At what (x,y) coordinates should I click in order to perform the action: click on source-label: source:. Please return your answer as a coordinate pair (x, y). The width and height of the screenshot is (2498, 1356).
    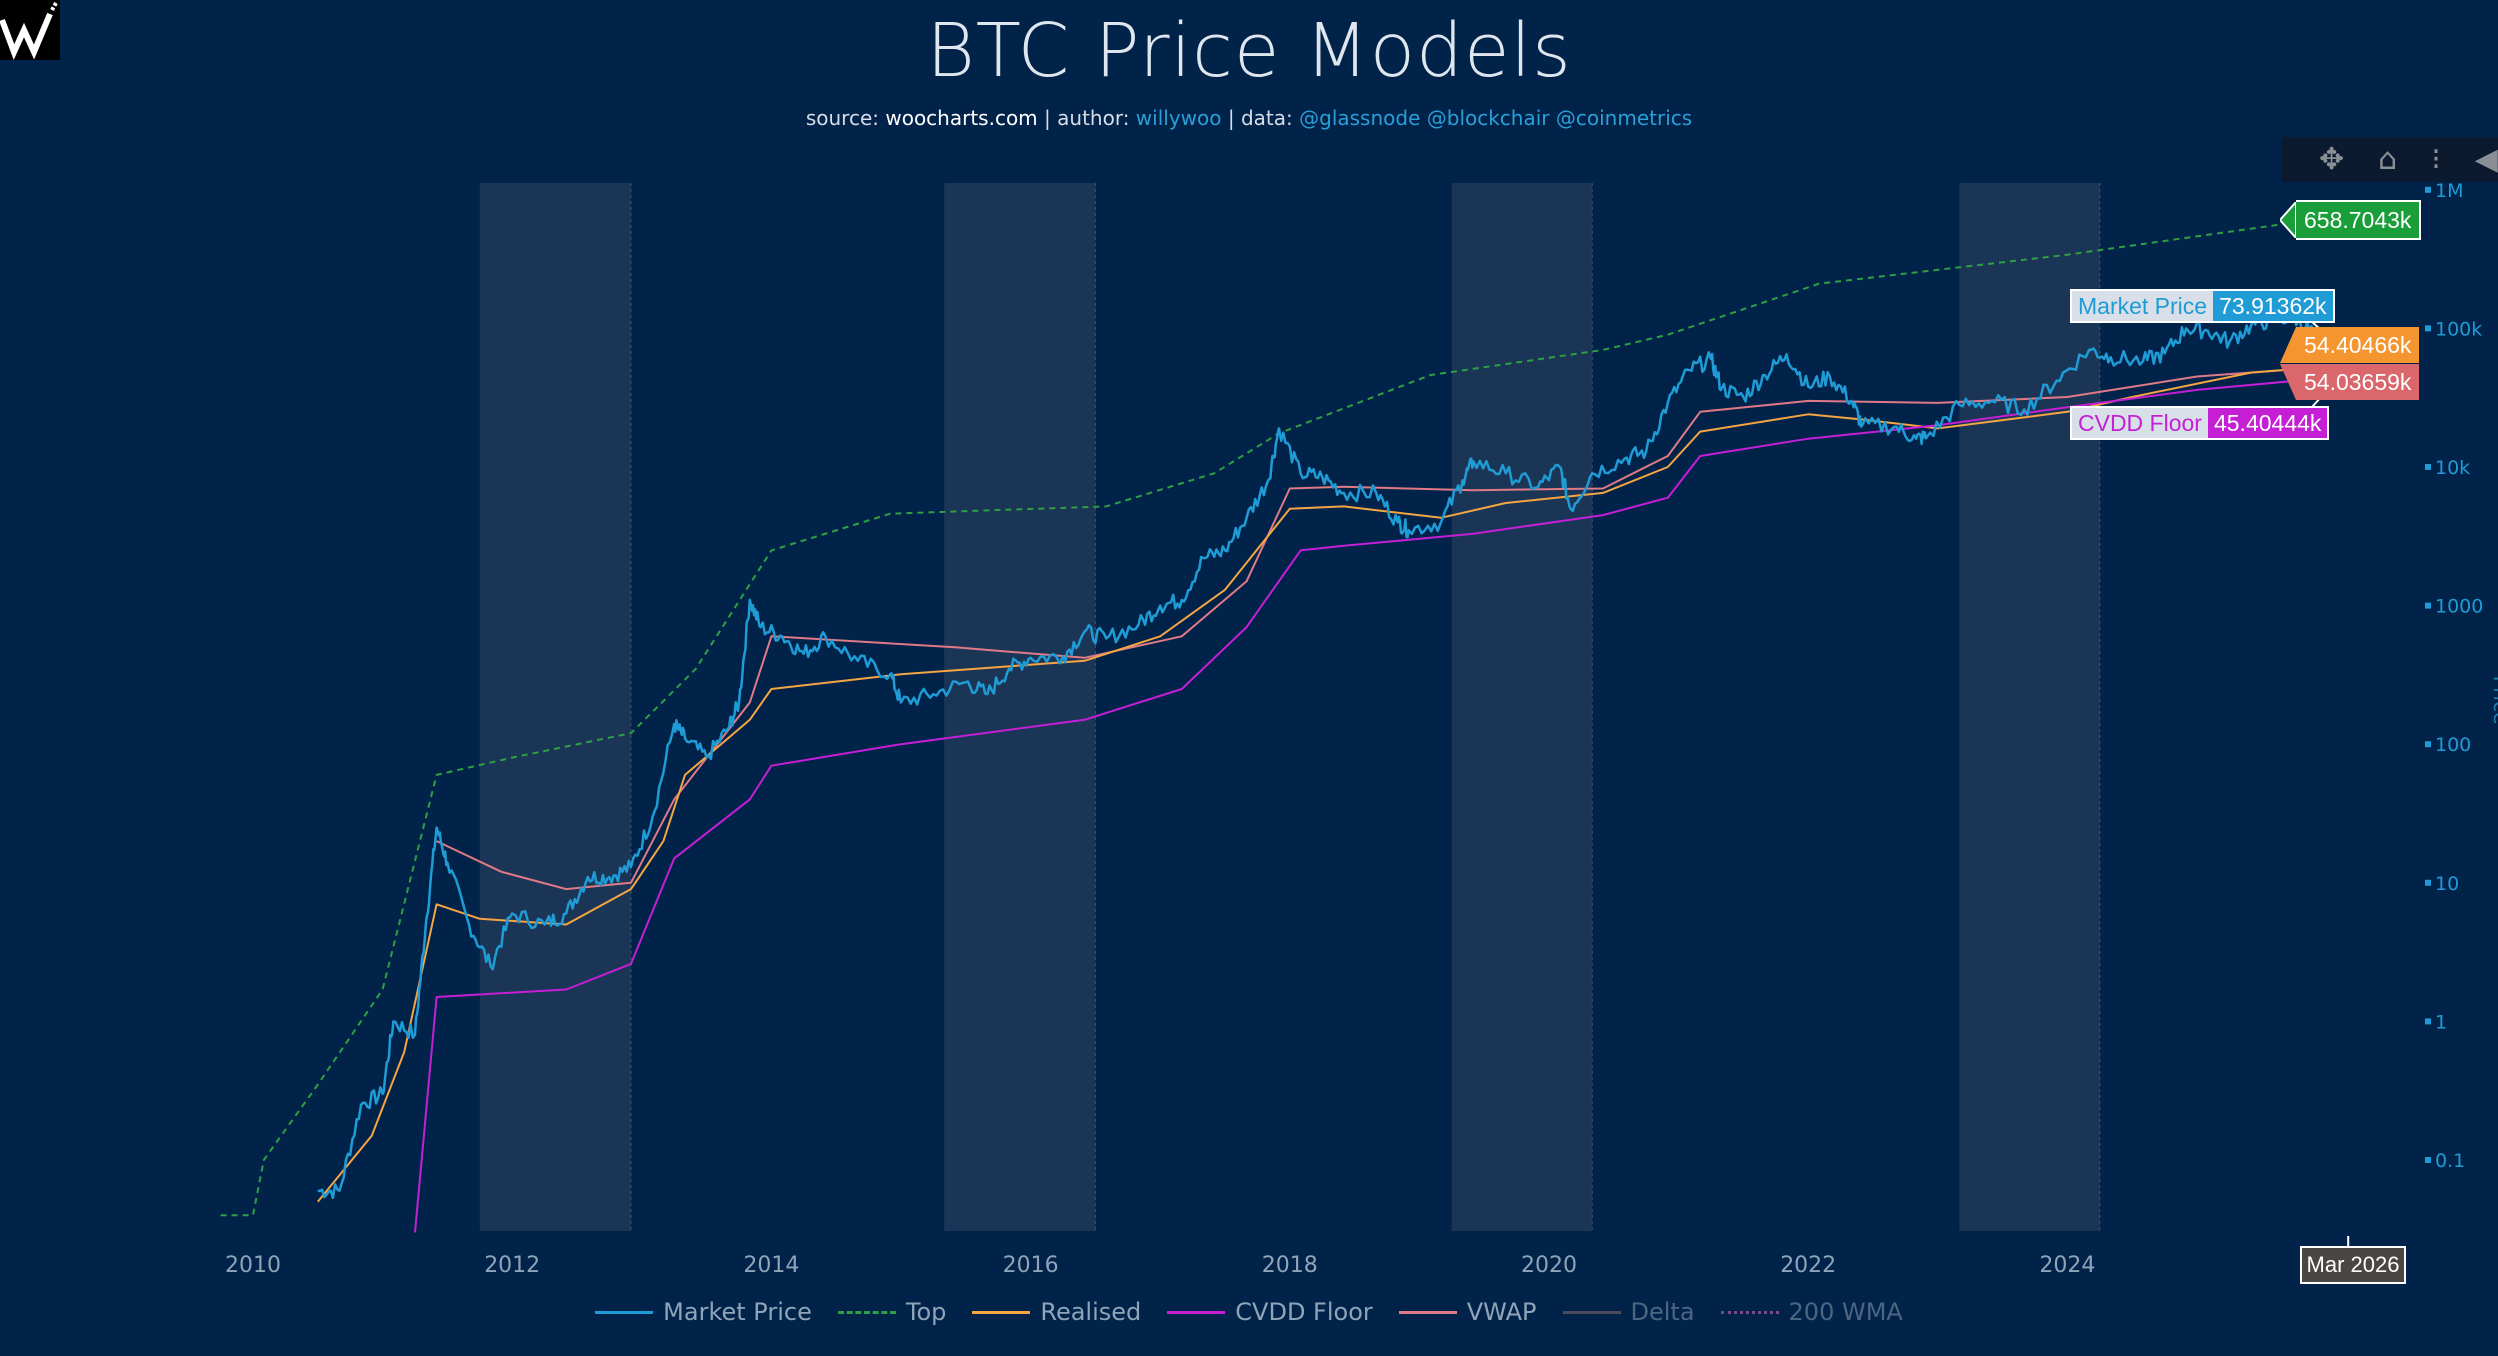
    Looking at the image, I should click on (842, 118).